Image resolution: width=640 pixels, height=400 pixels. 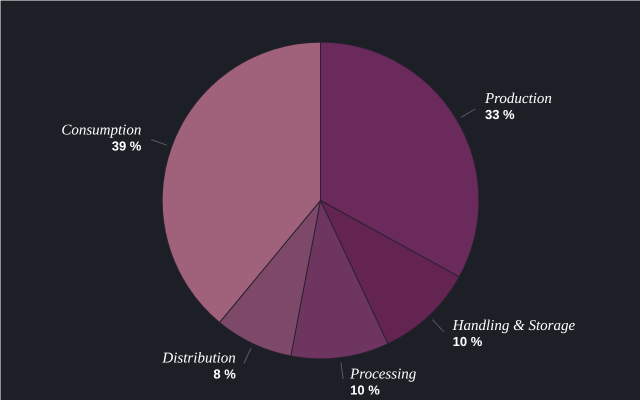 I want to click on slice-label: Handling & Storage, so click(x=514, y=326).